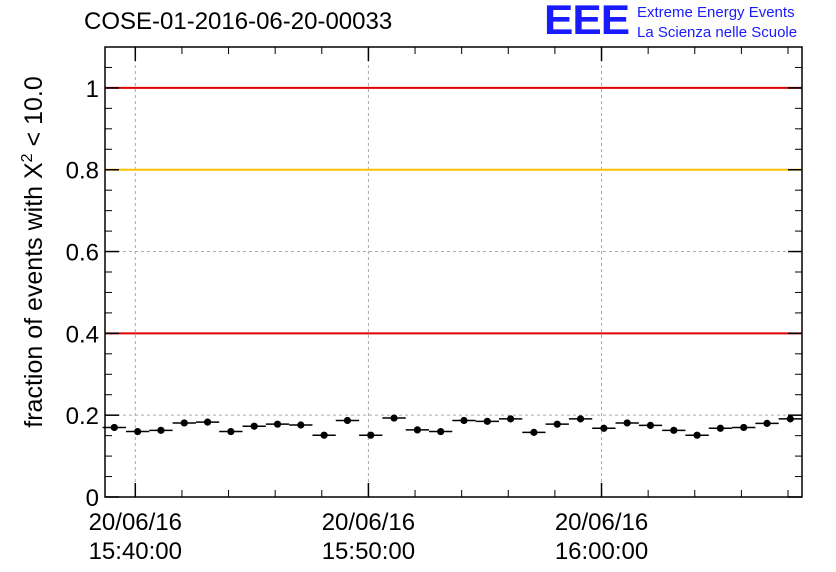 The height and width of the screenshot is (572, 836). Describe the element at coordinates (82, 171) in the screenshot. I see `y-tick-label: 0.8` at that location.